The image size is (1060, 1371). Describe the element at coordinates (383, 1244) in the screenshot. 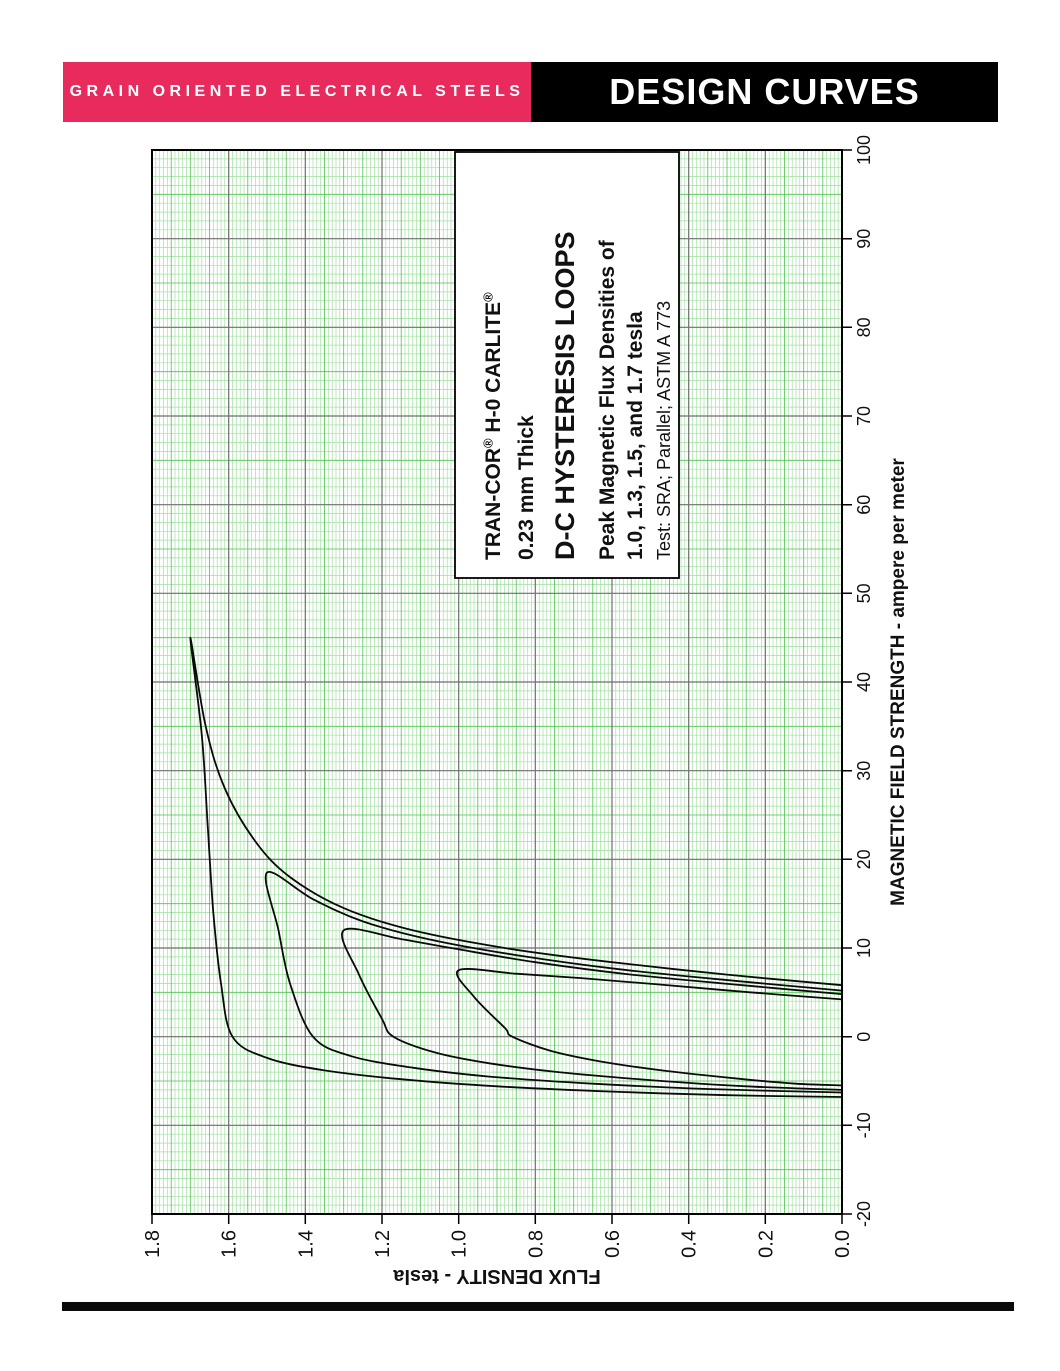

I see `b-axis-tick-label: 1.2` at that location.